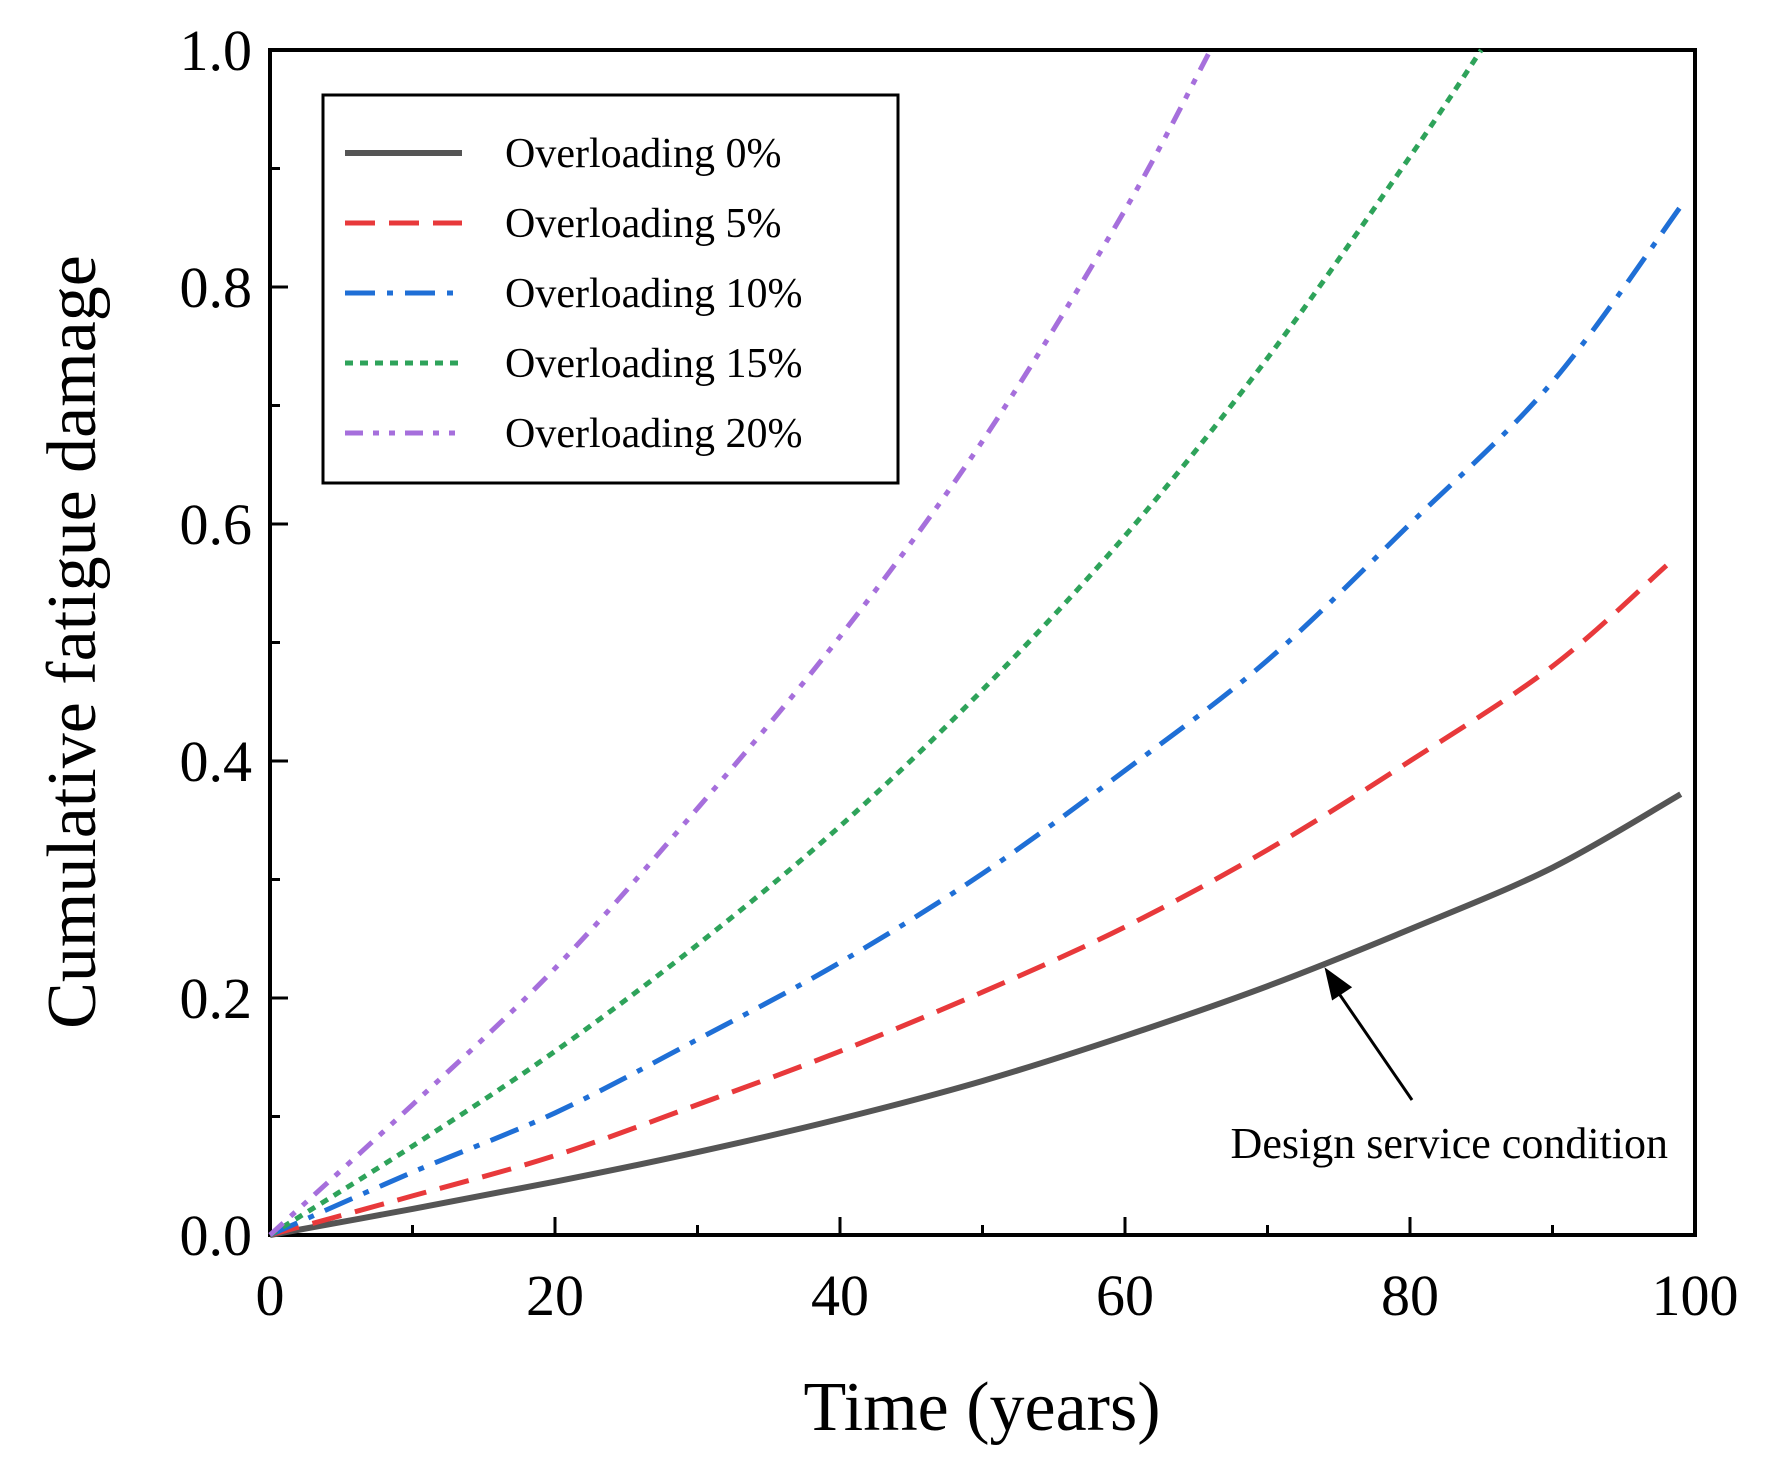 The height and width of the screenshot is (1465, 1776). What do you see at coordinates (1449, 1143) in the screenshot?
I see `design-service-condition-label: Design service condition` at bounding box center [1449, 1143].